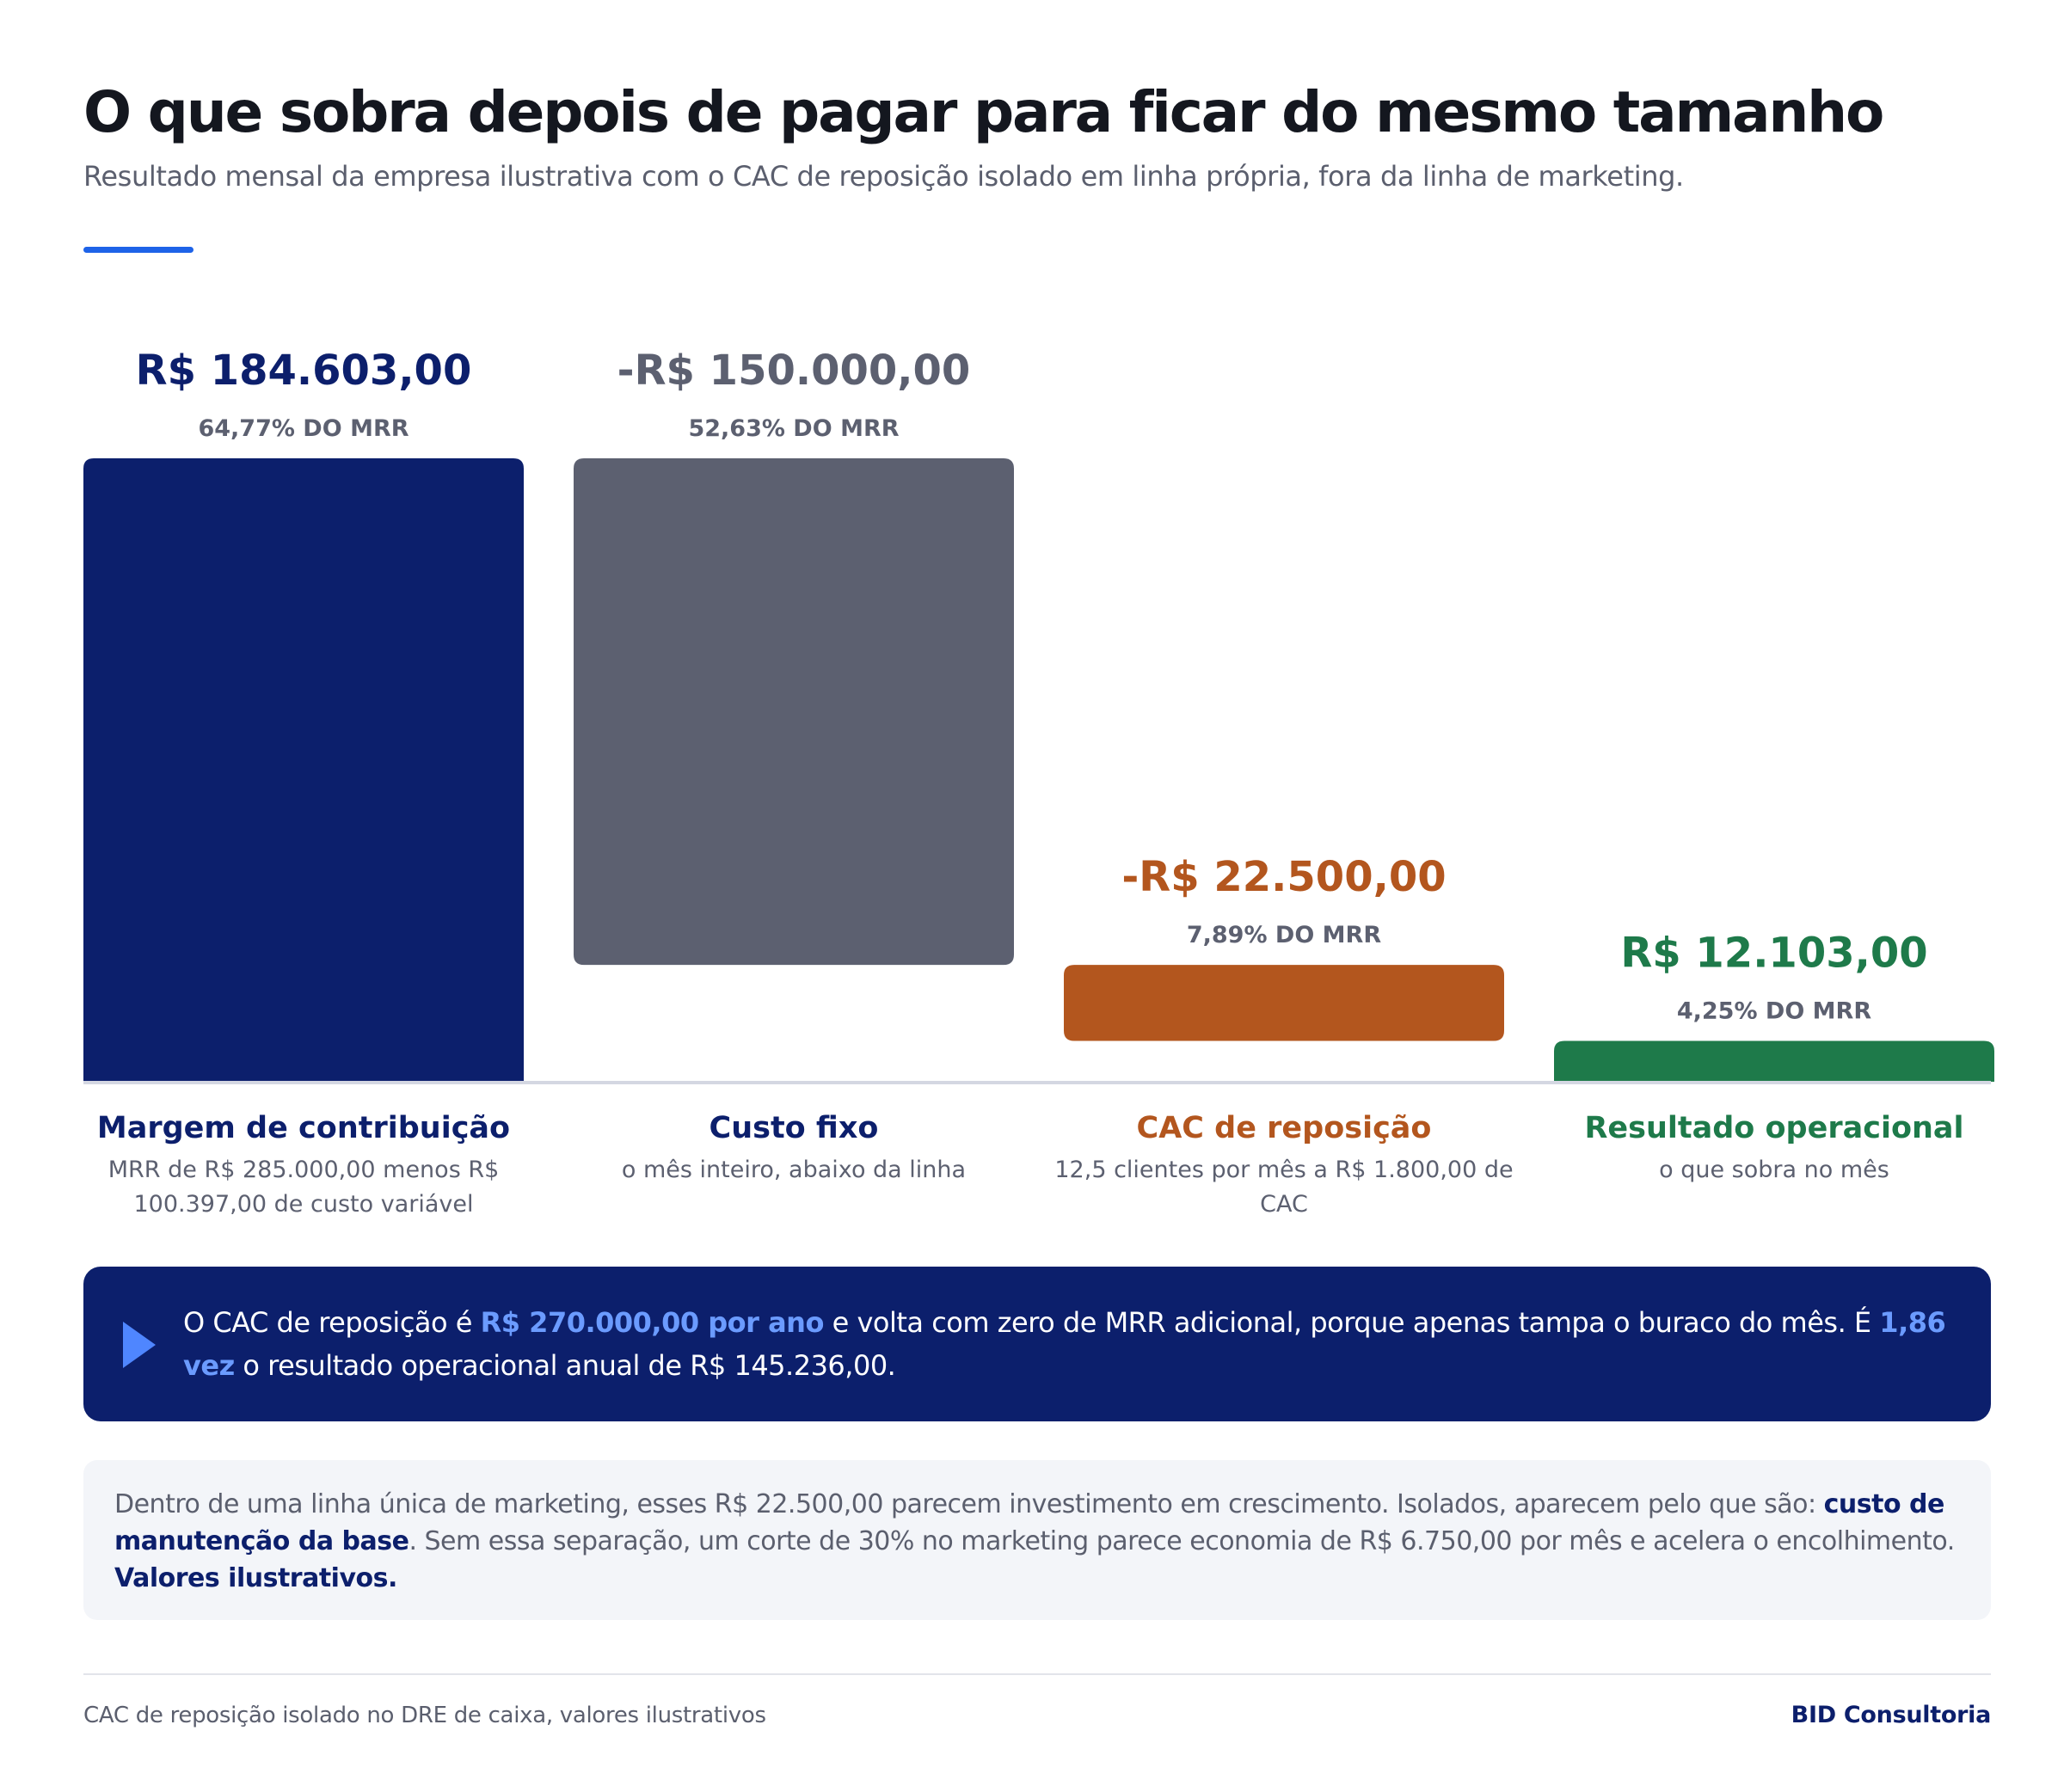 The width and height of the screenshot is (2064, 1792). What do you see at coordinates (303, 770) in the screenshot?
I see `bar-margem-de-contribuicao` at bounding box center [303, 770].